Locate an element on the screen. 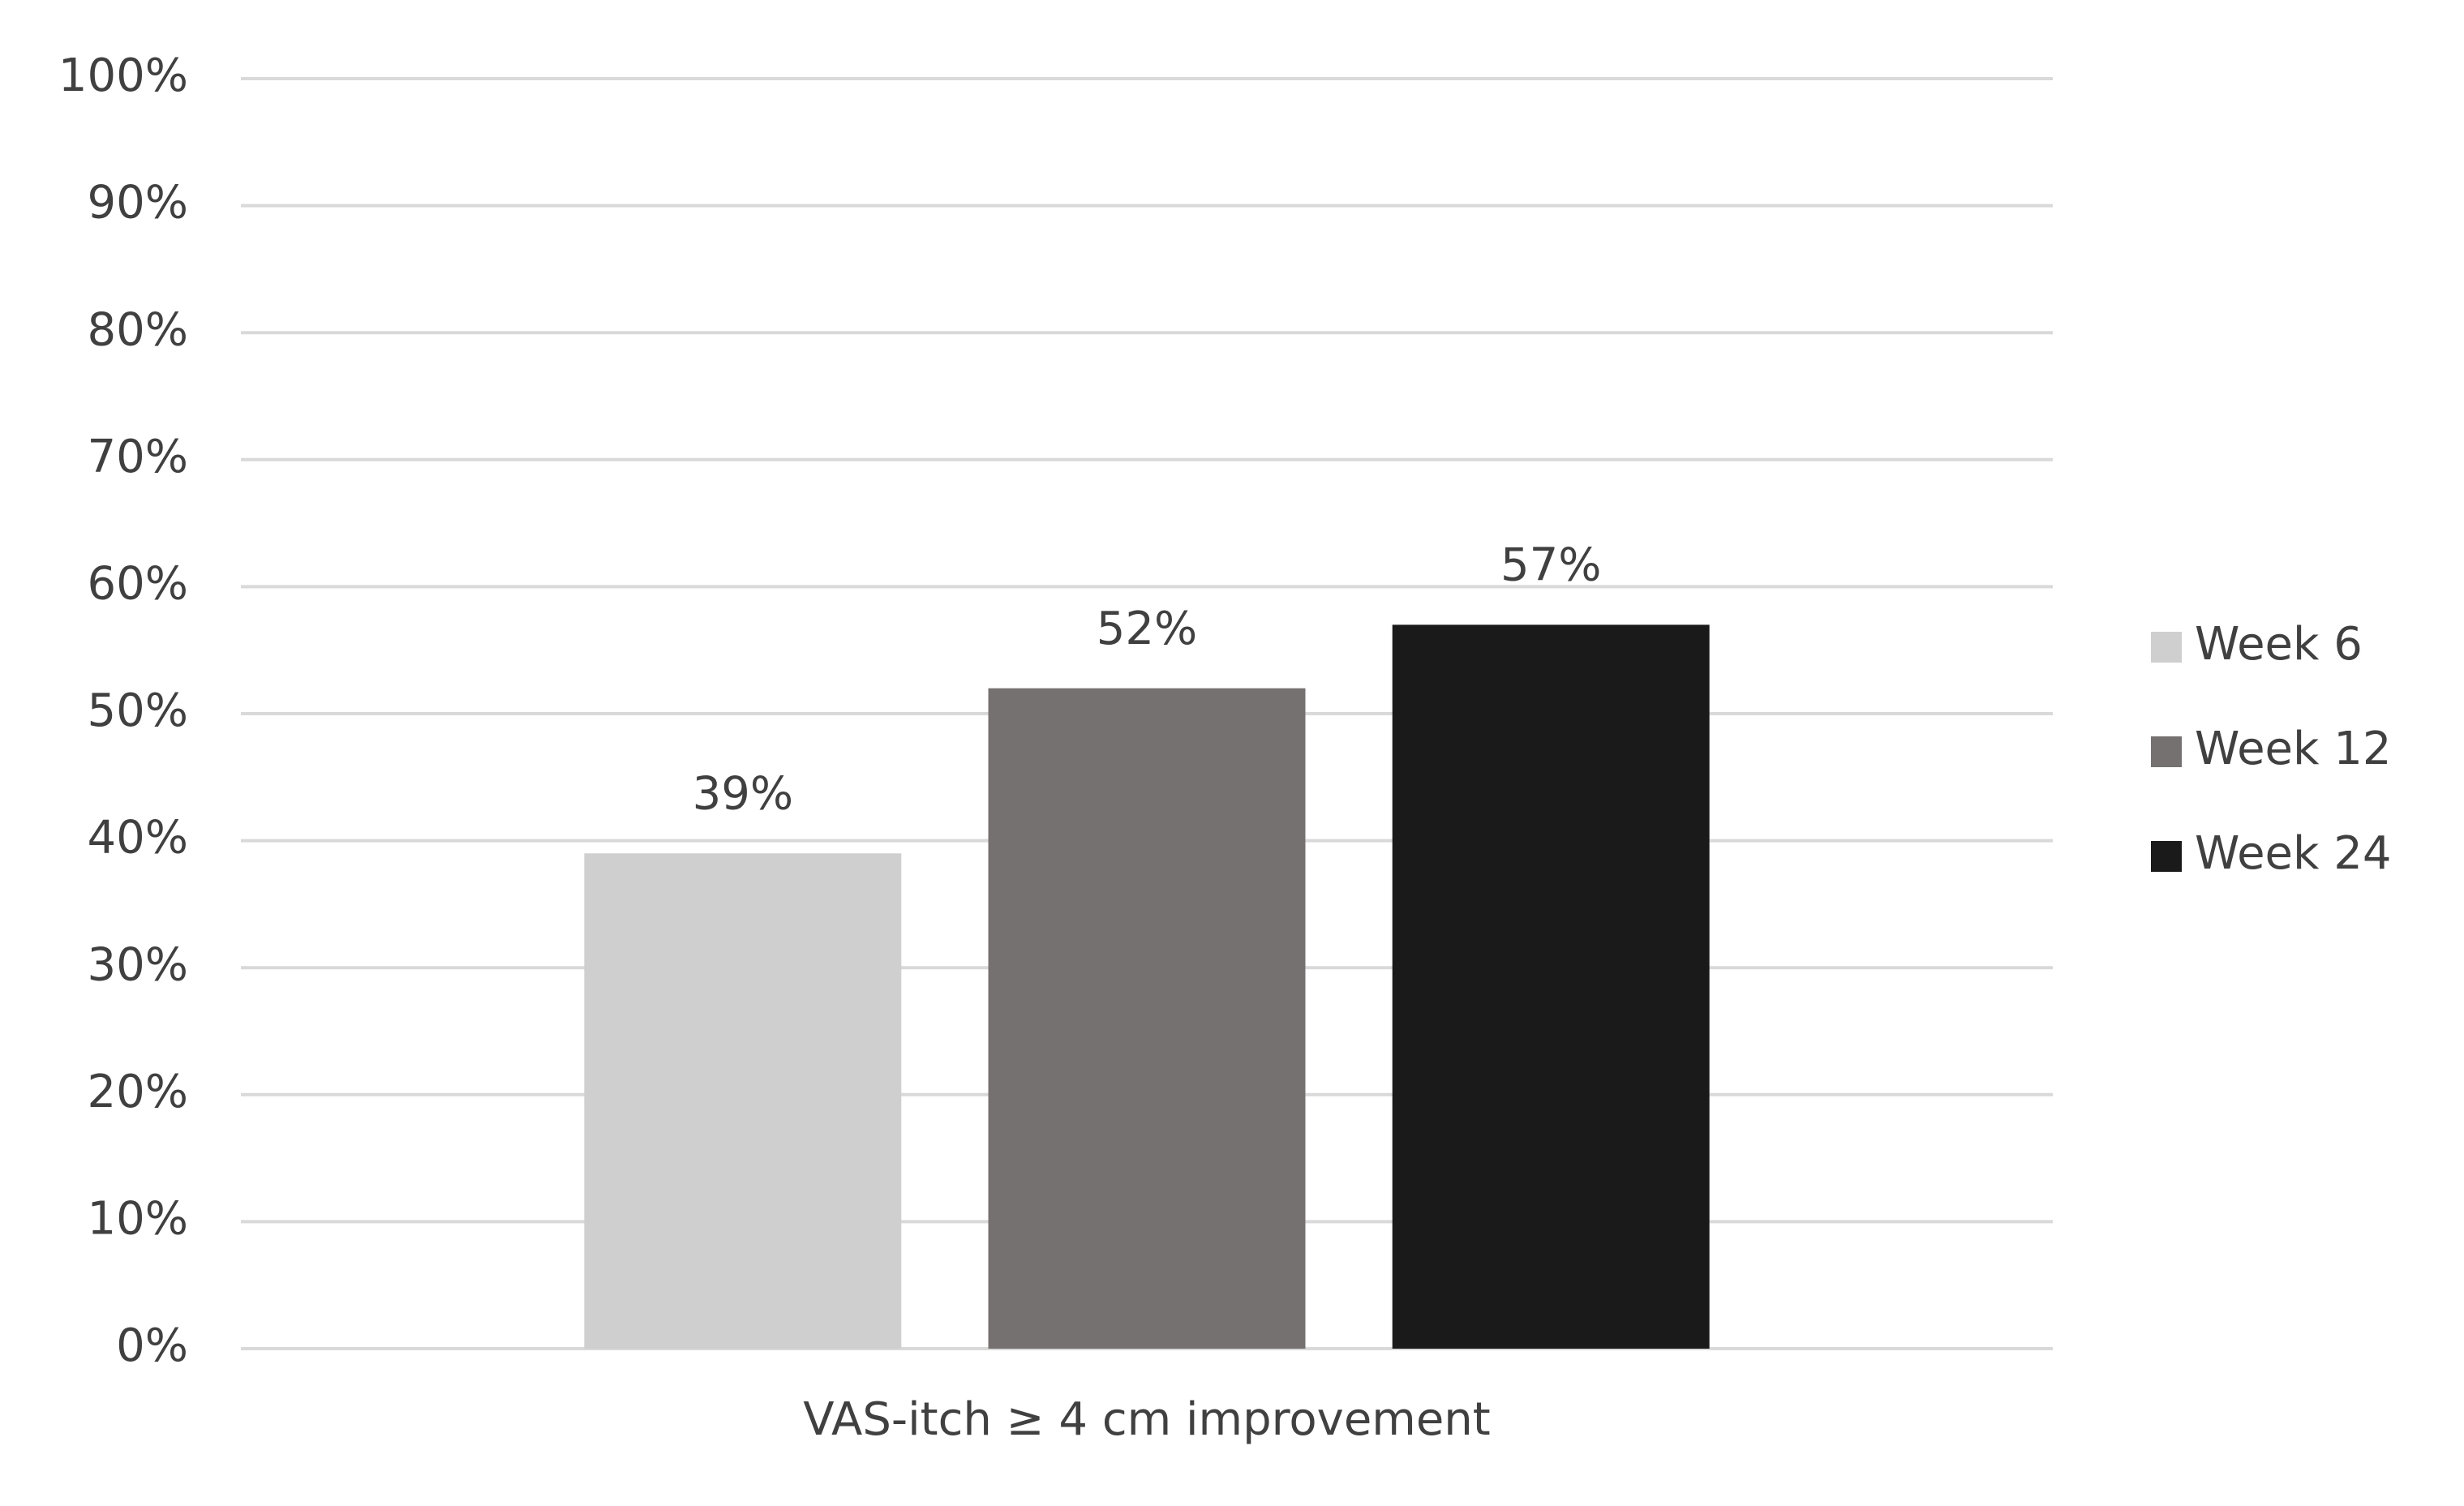 Image resolution: width=2464 pixels, height=1506 pixels. y-tick-label: 100% is located at coordinates (123, 75).